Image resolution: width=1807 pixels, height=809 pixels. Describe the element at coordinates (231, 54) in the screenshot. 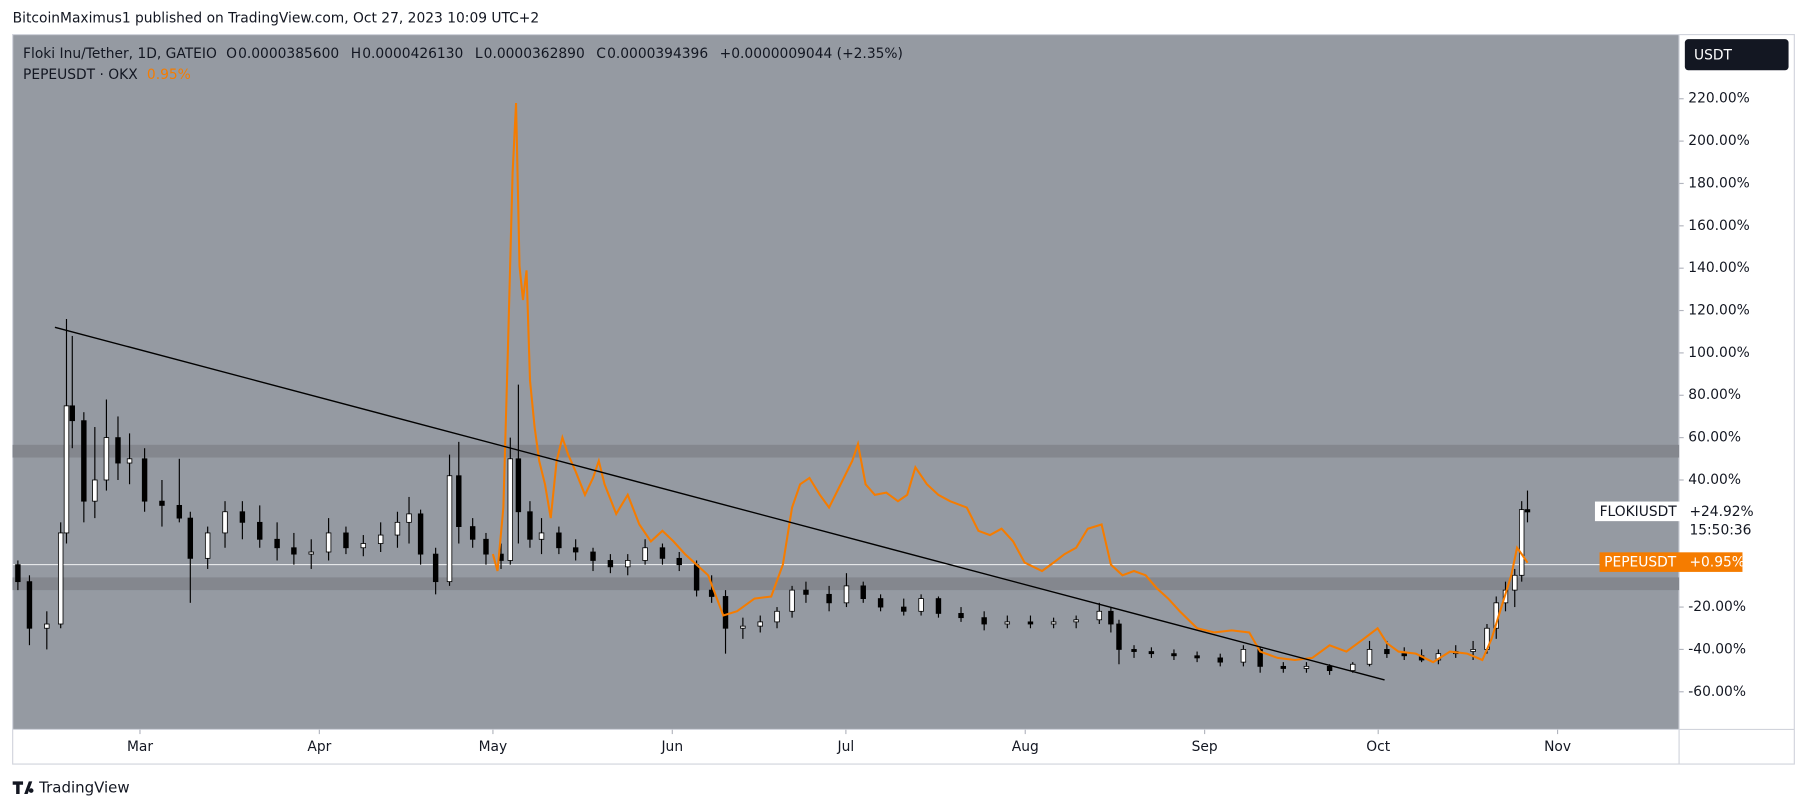

I see `legend-key: O` at that location.